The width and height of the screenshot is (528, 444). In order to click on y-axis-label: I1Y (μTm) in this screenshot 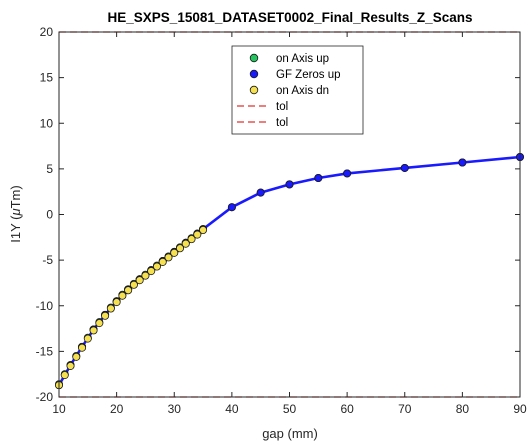, I will do `click(15, 213)`.